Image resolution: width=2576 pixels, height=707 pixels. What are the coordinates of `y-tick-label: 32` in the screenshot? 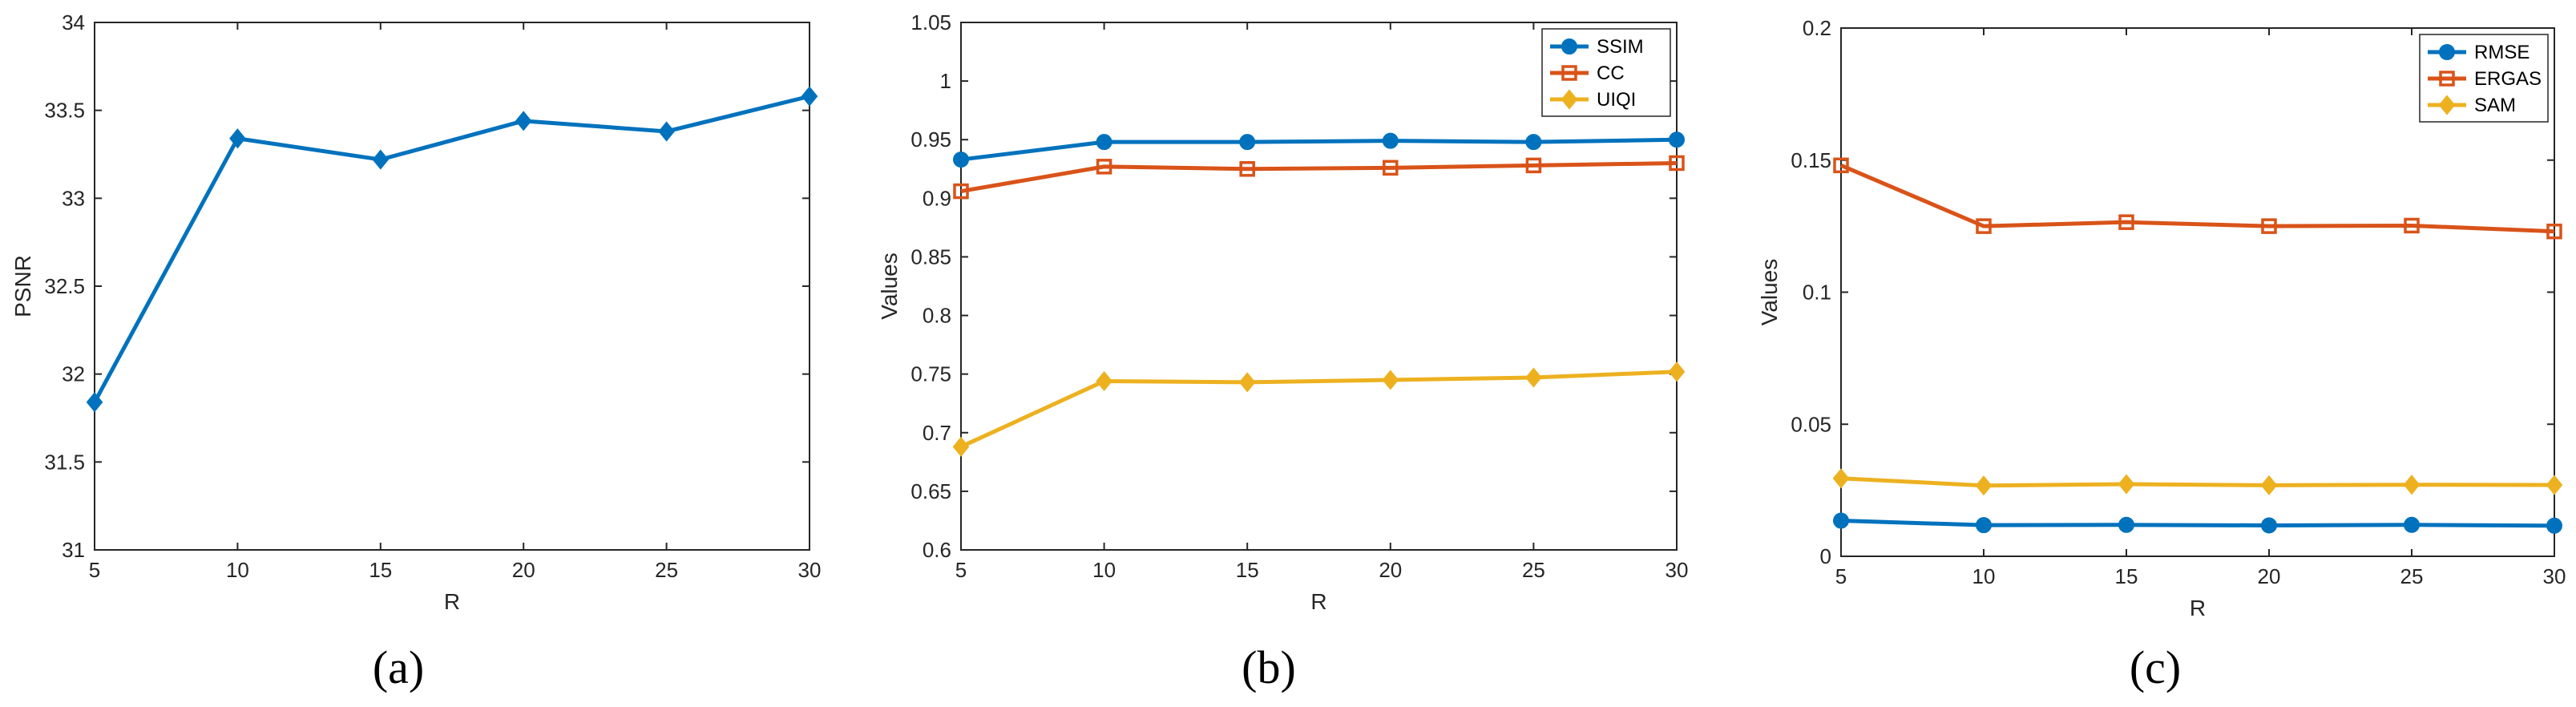 It's located at (74, 374).